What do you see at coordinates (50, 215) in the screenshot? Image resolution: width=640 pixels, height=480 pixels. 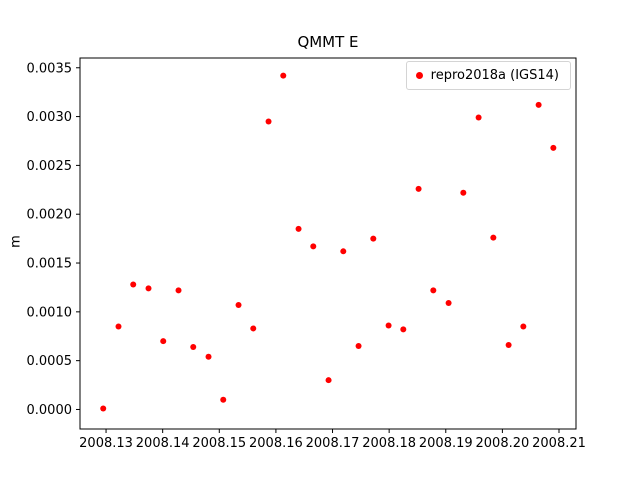 I see `y-tick-label: 0.0020` at bounding box center [50, 215].